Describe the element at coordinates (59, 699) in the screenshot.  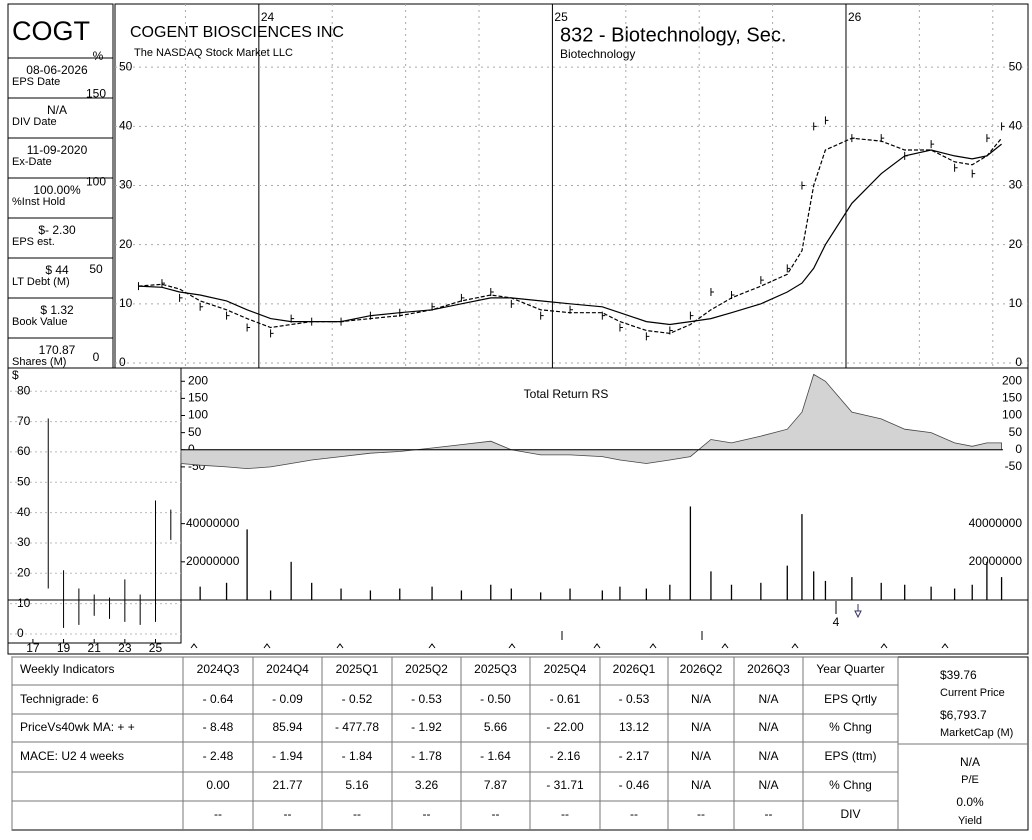
I see `row-label: Technigrade: 6` at that location.